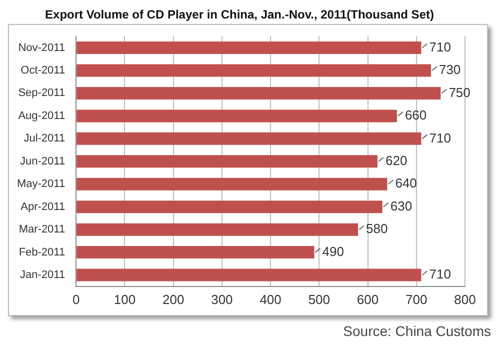 The width and height of the screenshot is (503, 350). What do you see at coordinates (459, 92) in the screenshot?
I see `data-label: 750` at bounding box center [459, 92].